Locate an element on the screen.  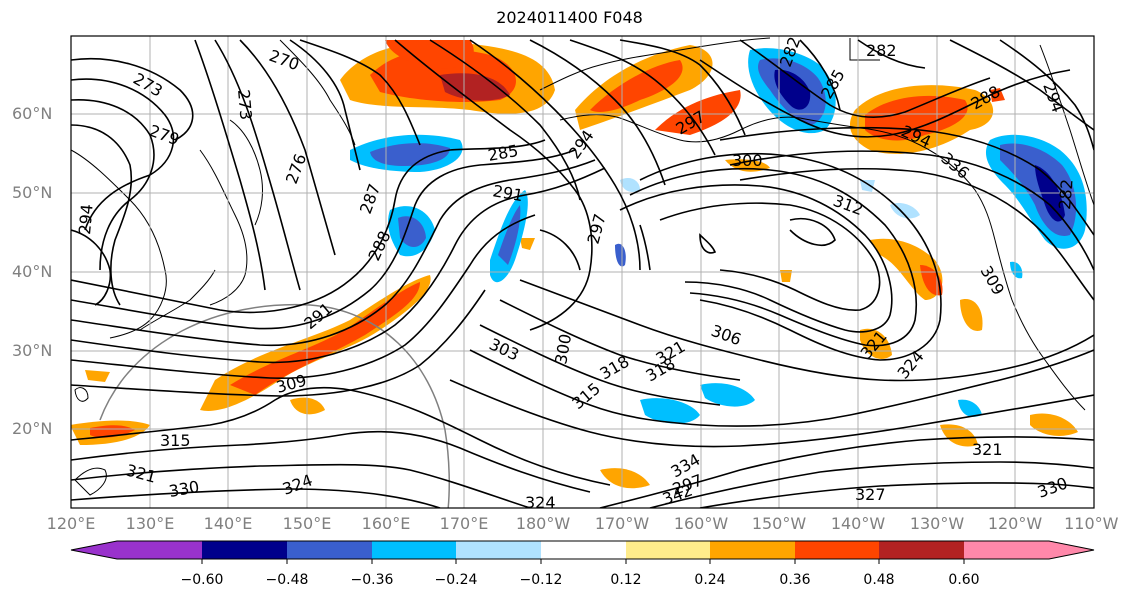
lon-label: 160°W is located at coordinates (701, 523).